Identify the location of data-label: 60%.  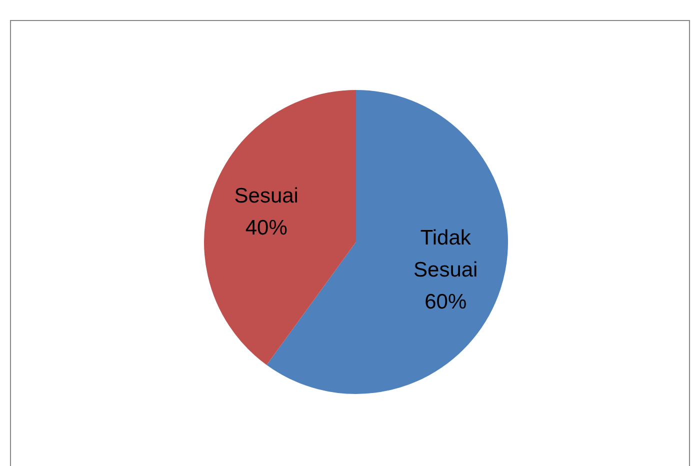
(445, 302).